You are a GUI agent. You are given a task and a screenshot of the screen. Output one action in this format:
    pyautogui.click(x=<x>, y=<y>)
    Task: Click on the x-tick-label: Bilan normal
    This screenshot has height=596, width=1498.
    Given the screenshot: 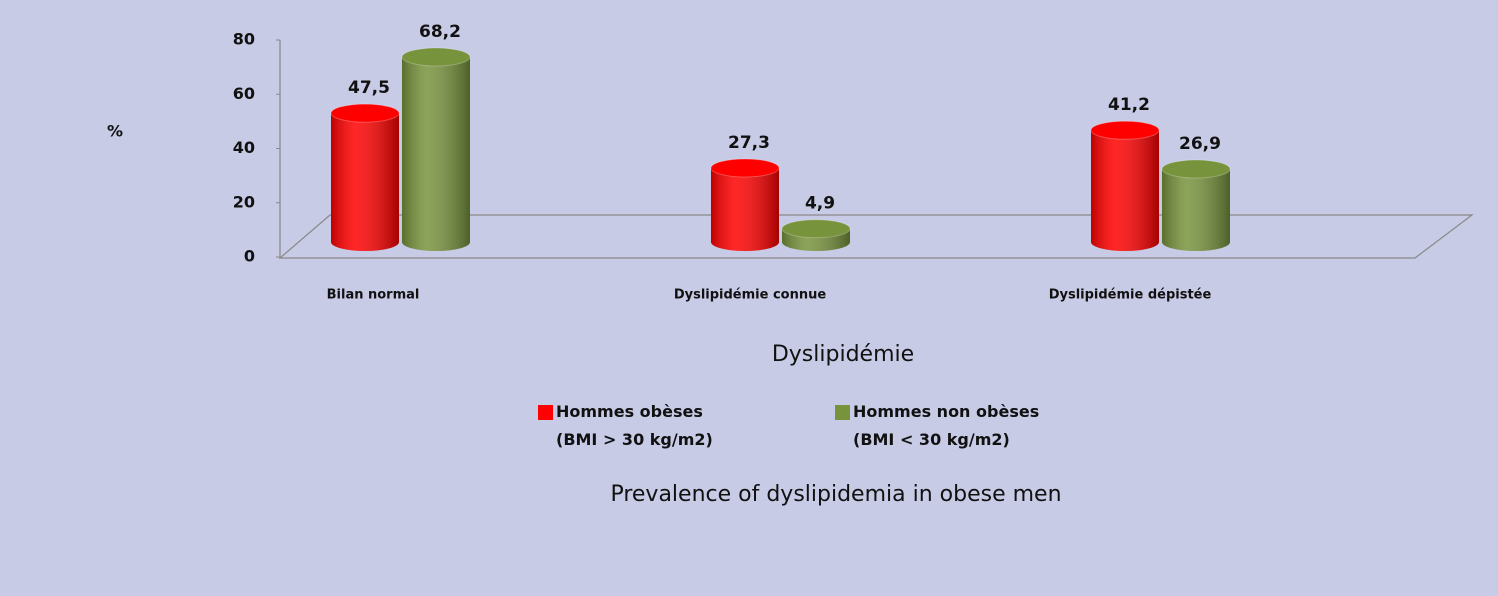 What is the action you would take?
    pyautogui.click(x=373, y=295)
    